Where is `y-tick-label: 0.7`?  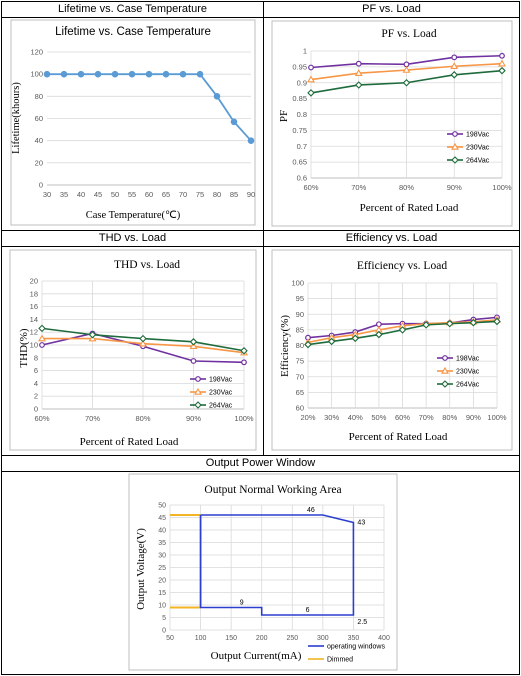
y-tick-label: 0.7 is located at coordinates (302, 146).